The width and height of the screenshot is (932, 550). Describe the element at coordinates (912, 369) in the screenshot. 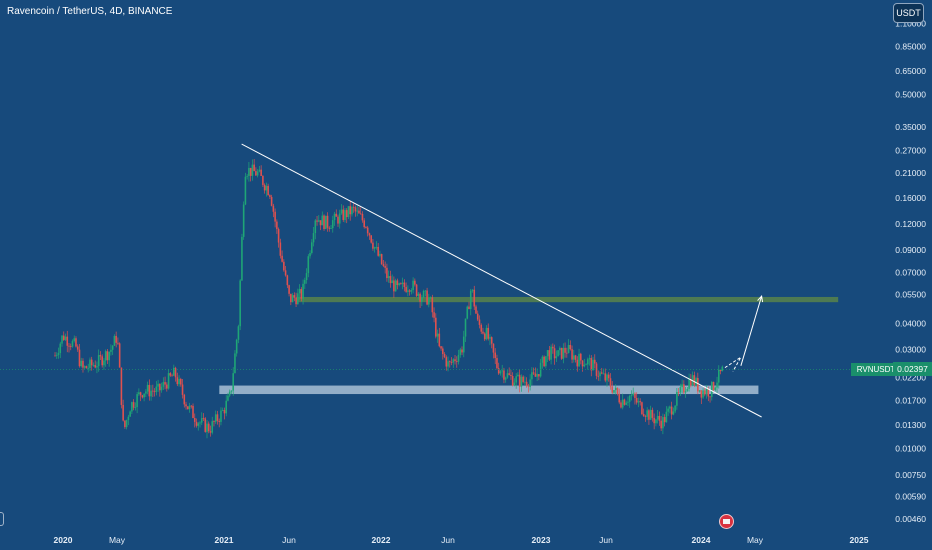

I see `last-price-value: 0.02397` at that location.